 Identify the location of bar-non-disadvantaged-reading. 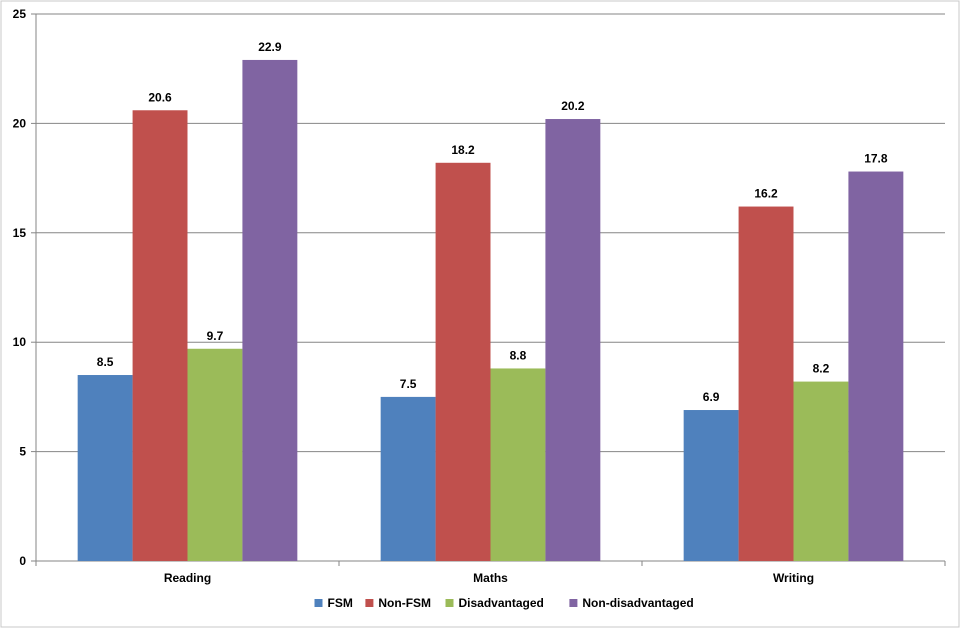
(270, 310).